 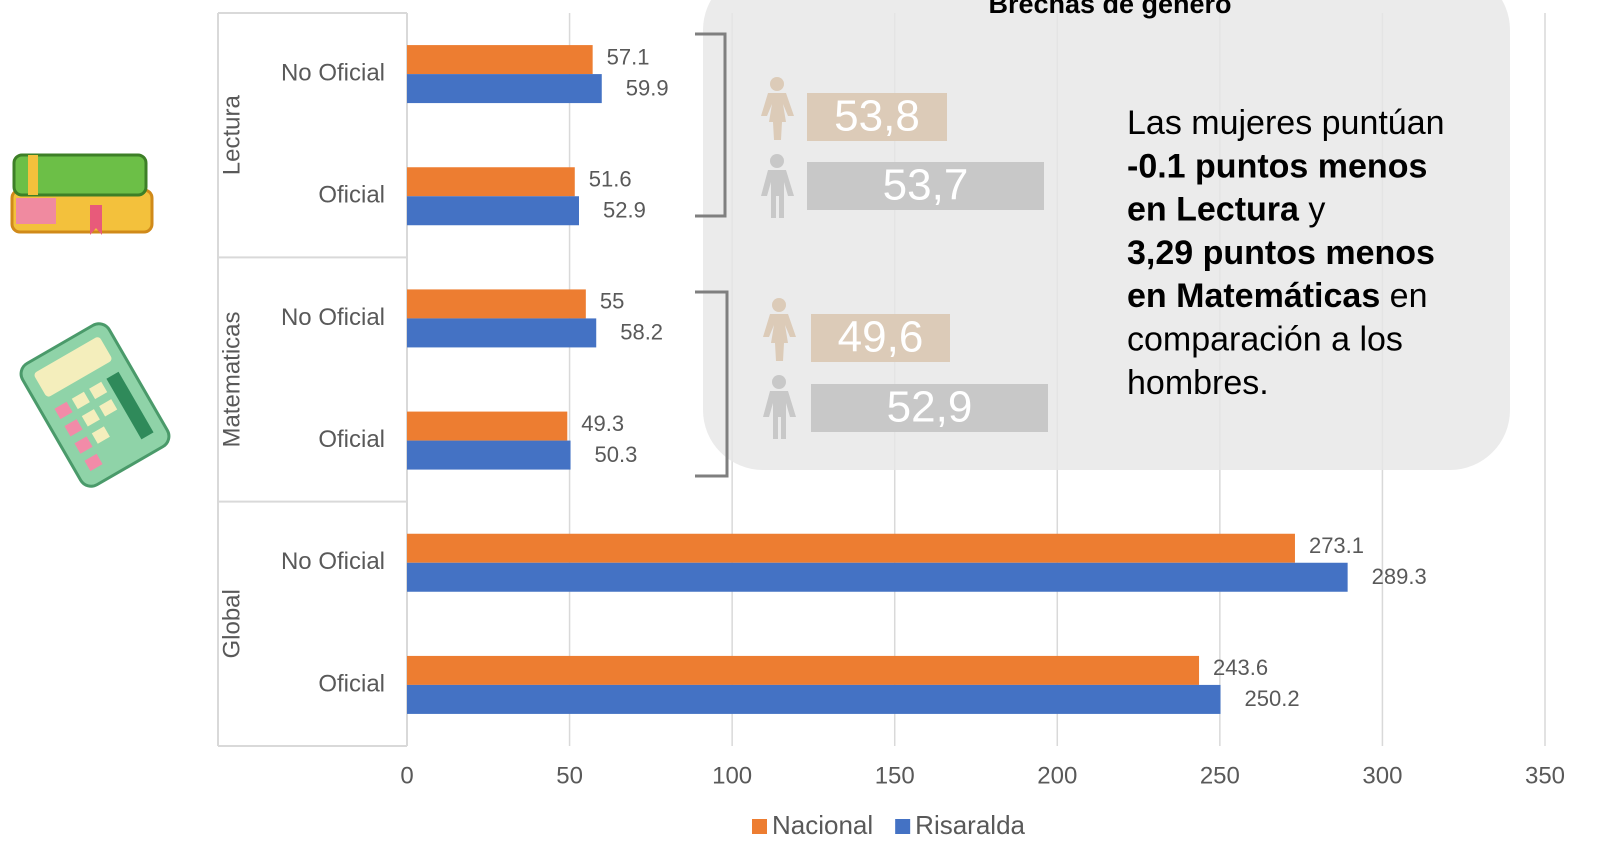 I want to click on x-tick-label: 200, so click(x=1057, y=775).